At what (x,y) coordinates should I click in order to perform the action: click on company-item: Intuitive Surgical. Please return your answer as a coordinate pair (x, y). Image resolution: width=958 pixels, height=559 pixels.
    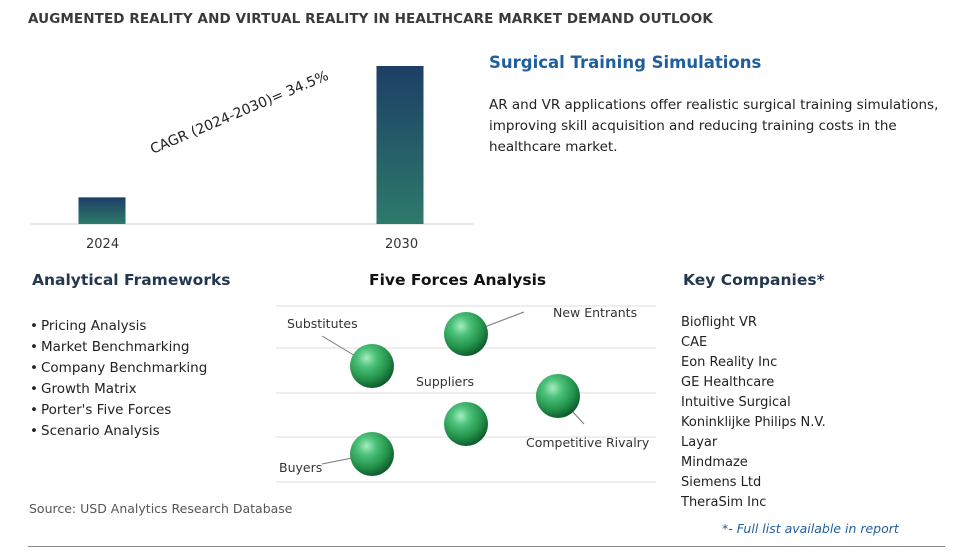
    Looking at the image, I should click on (736, 402).